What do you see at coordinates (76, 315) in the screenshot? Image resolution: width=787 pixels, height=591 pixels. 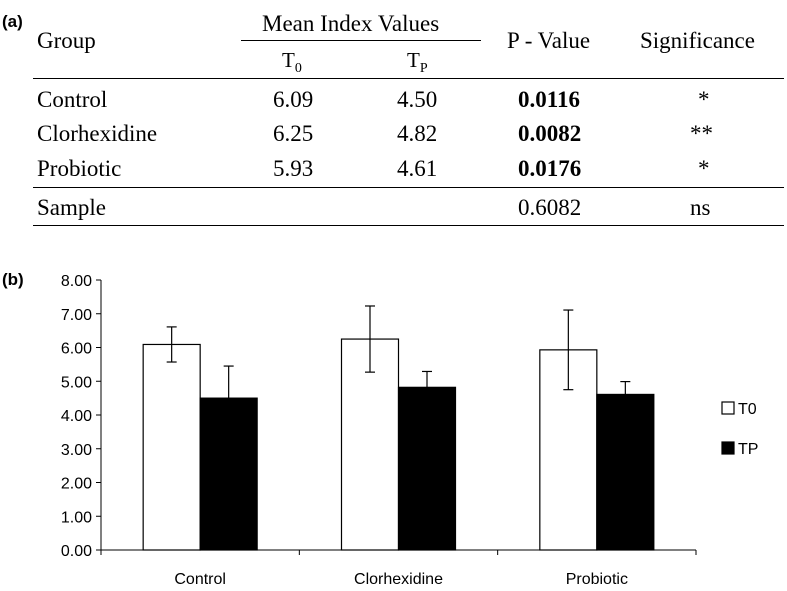 I see `y-tick-label: 7.00` at bounding box center [76, 315].